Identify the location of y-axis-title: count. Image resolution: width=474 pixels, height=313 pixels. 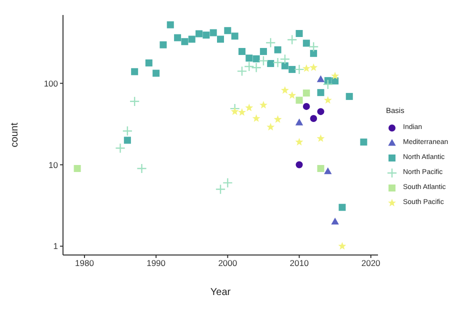
(15, 135).